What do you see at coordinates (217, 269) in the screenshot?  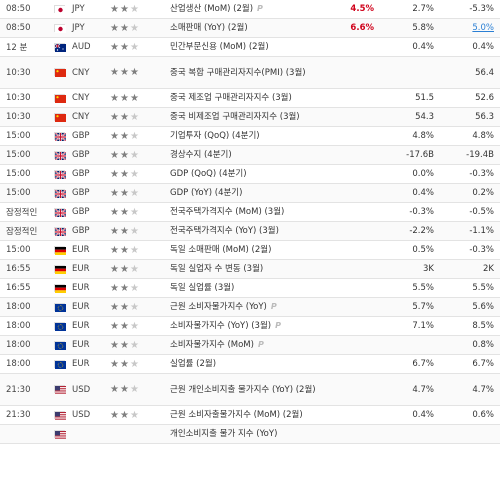 I see `event-name-text: 독일 실업자 수 변동 (3월)` at bounding box center [217, 269].